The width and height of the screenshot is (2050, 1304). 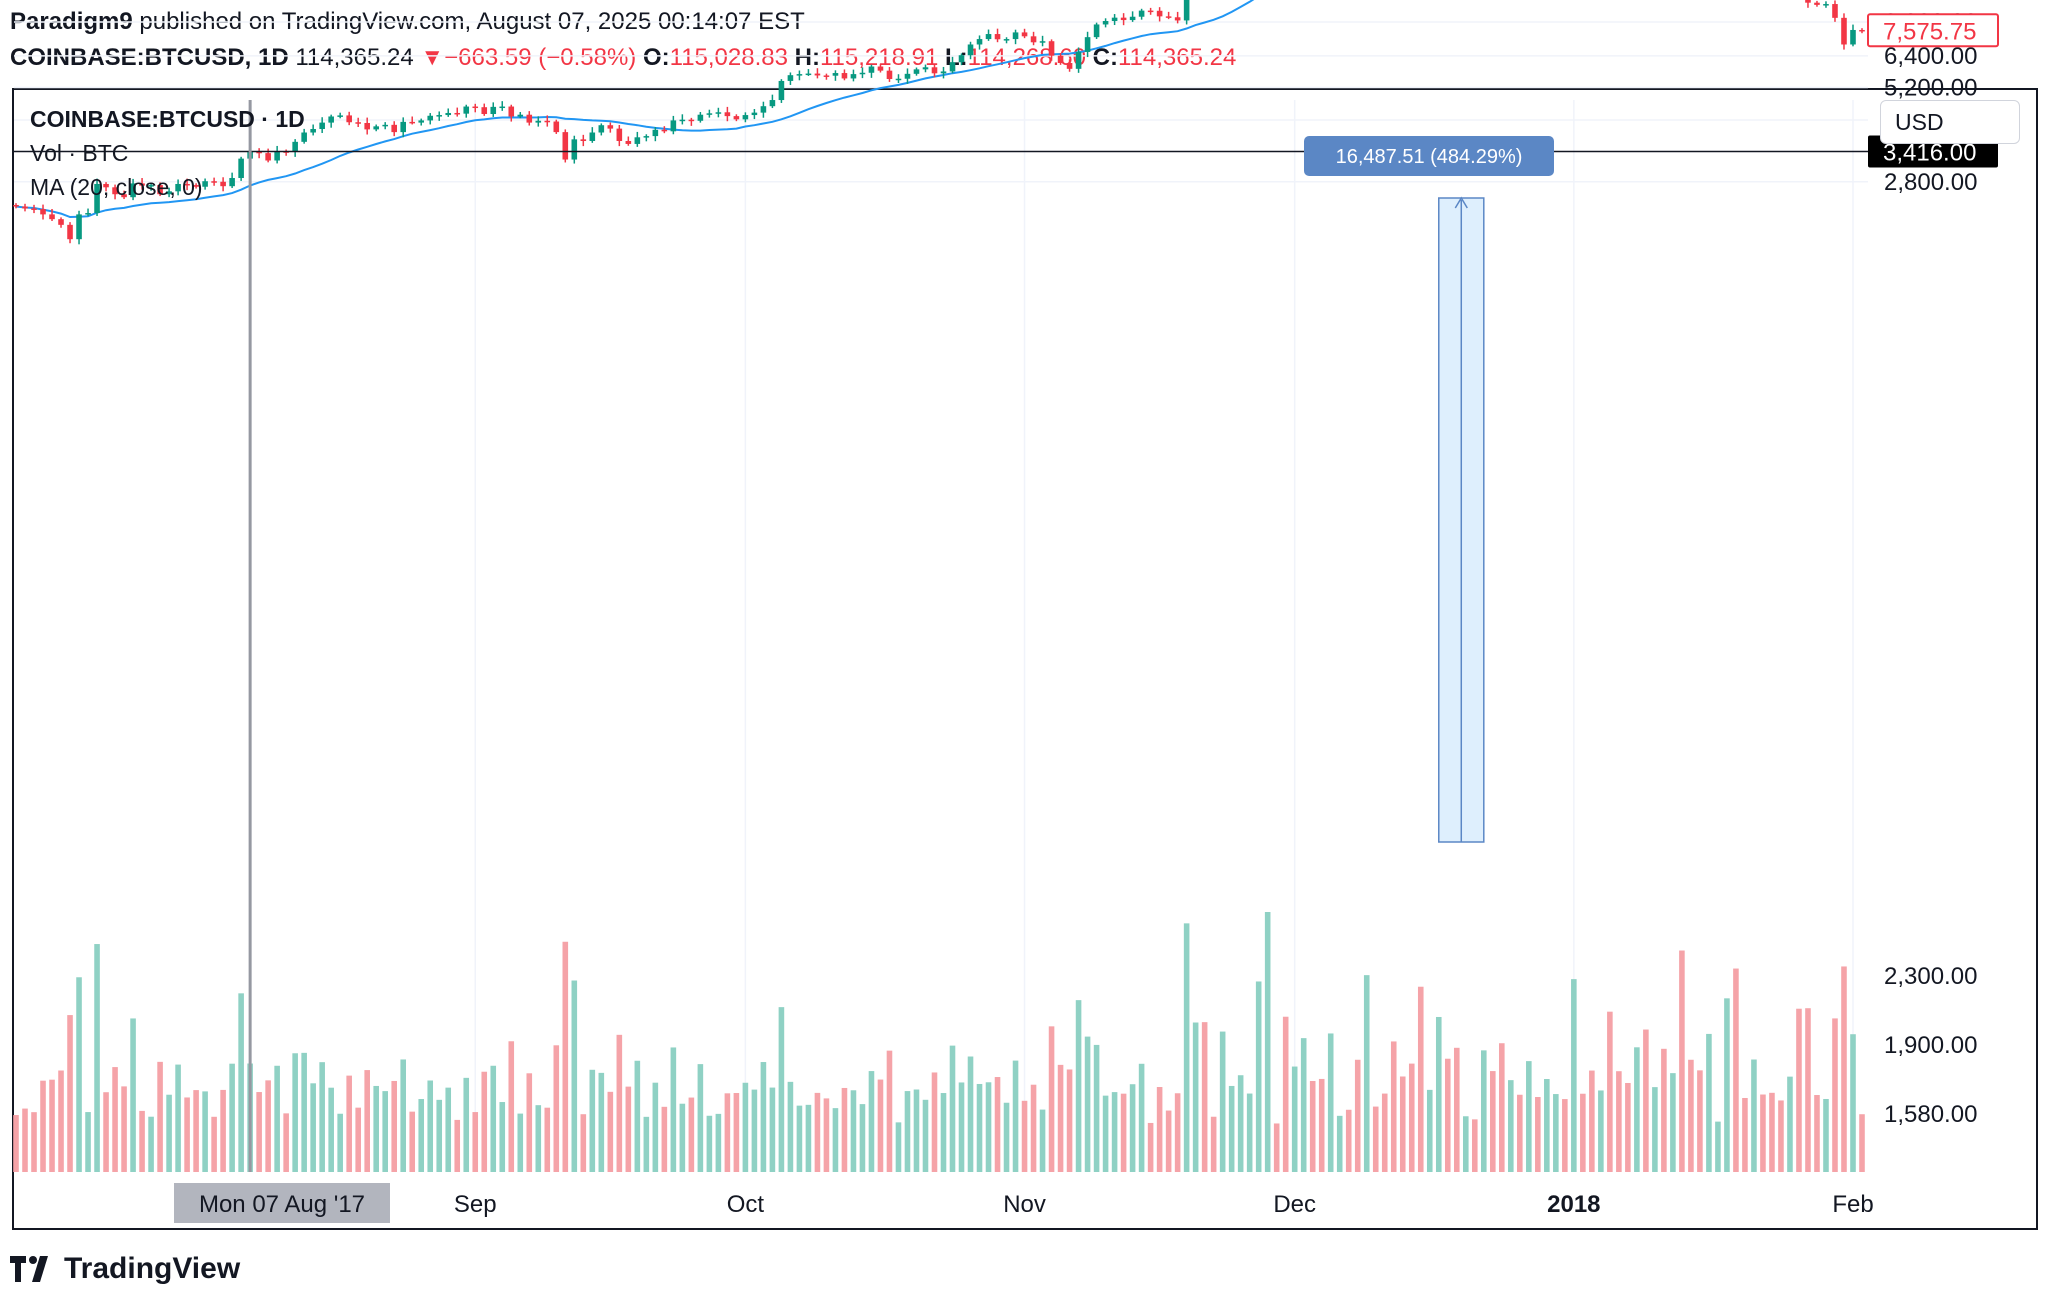 I want to click on measure-badge, so click(x=1429, y=156).